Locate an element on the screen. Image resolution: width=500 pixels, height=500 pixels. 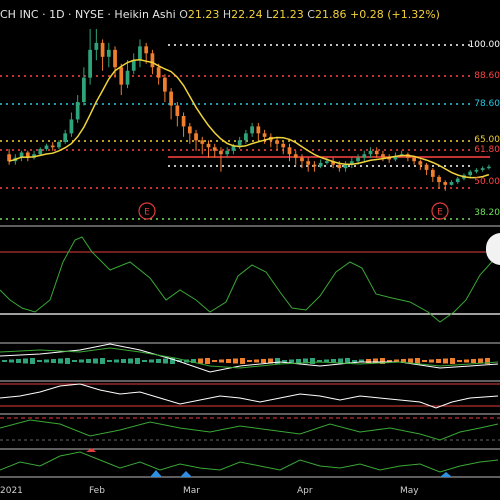
fib-label-100: 100.00 is located at coordinates (484, 45).